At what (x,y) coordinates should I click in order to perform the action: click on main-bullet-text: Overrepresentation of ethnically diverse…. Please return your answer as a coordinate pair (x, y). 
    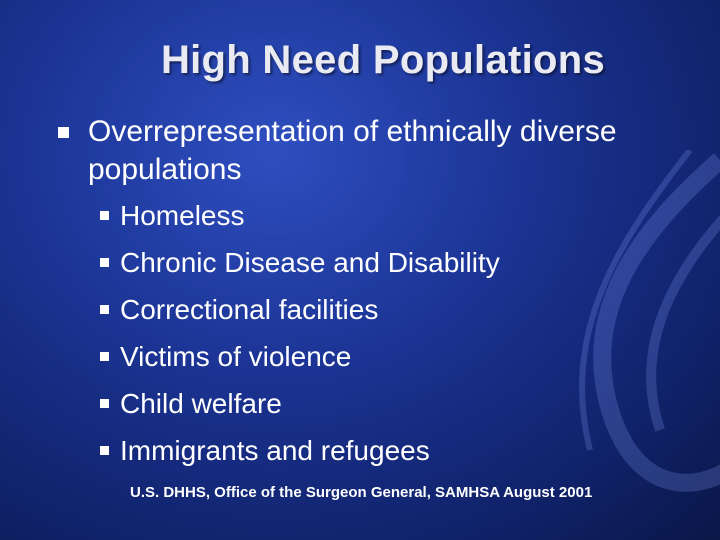
    Looking at the image, I should click on (352, 150).